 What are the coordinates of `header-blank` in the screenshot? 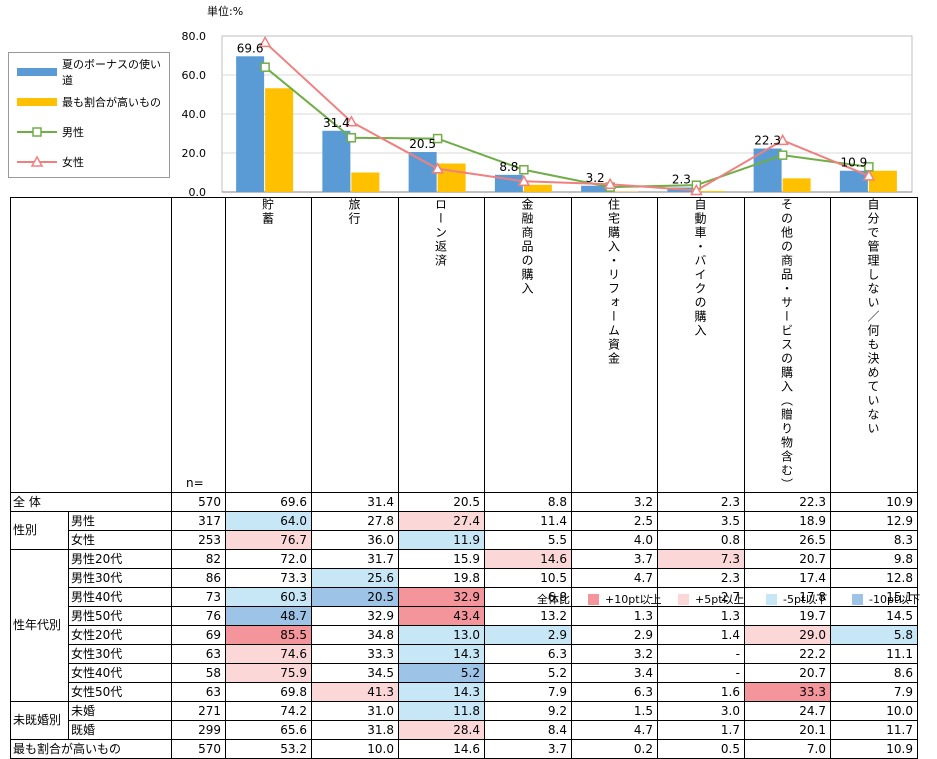 It's located at (91, 345).